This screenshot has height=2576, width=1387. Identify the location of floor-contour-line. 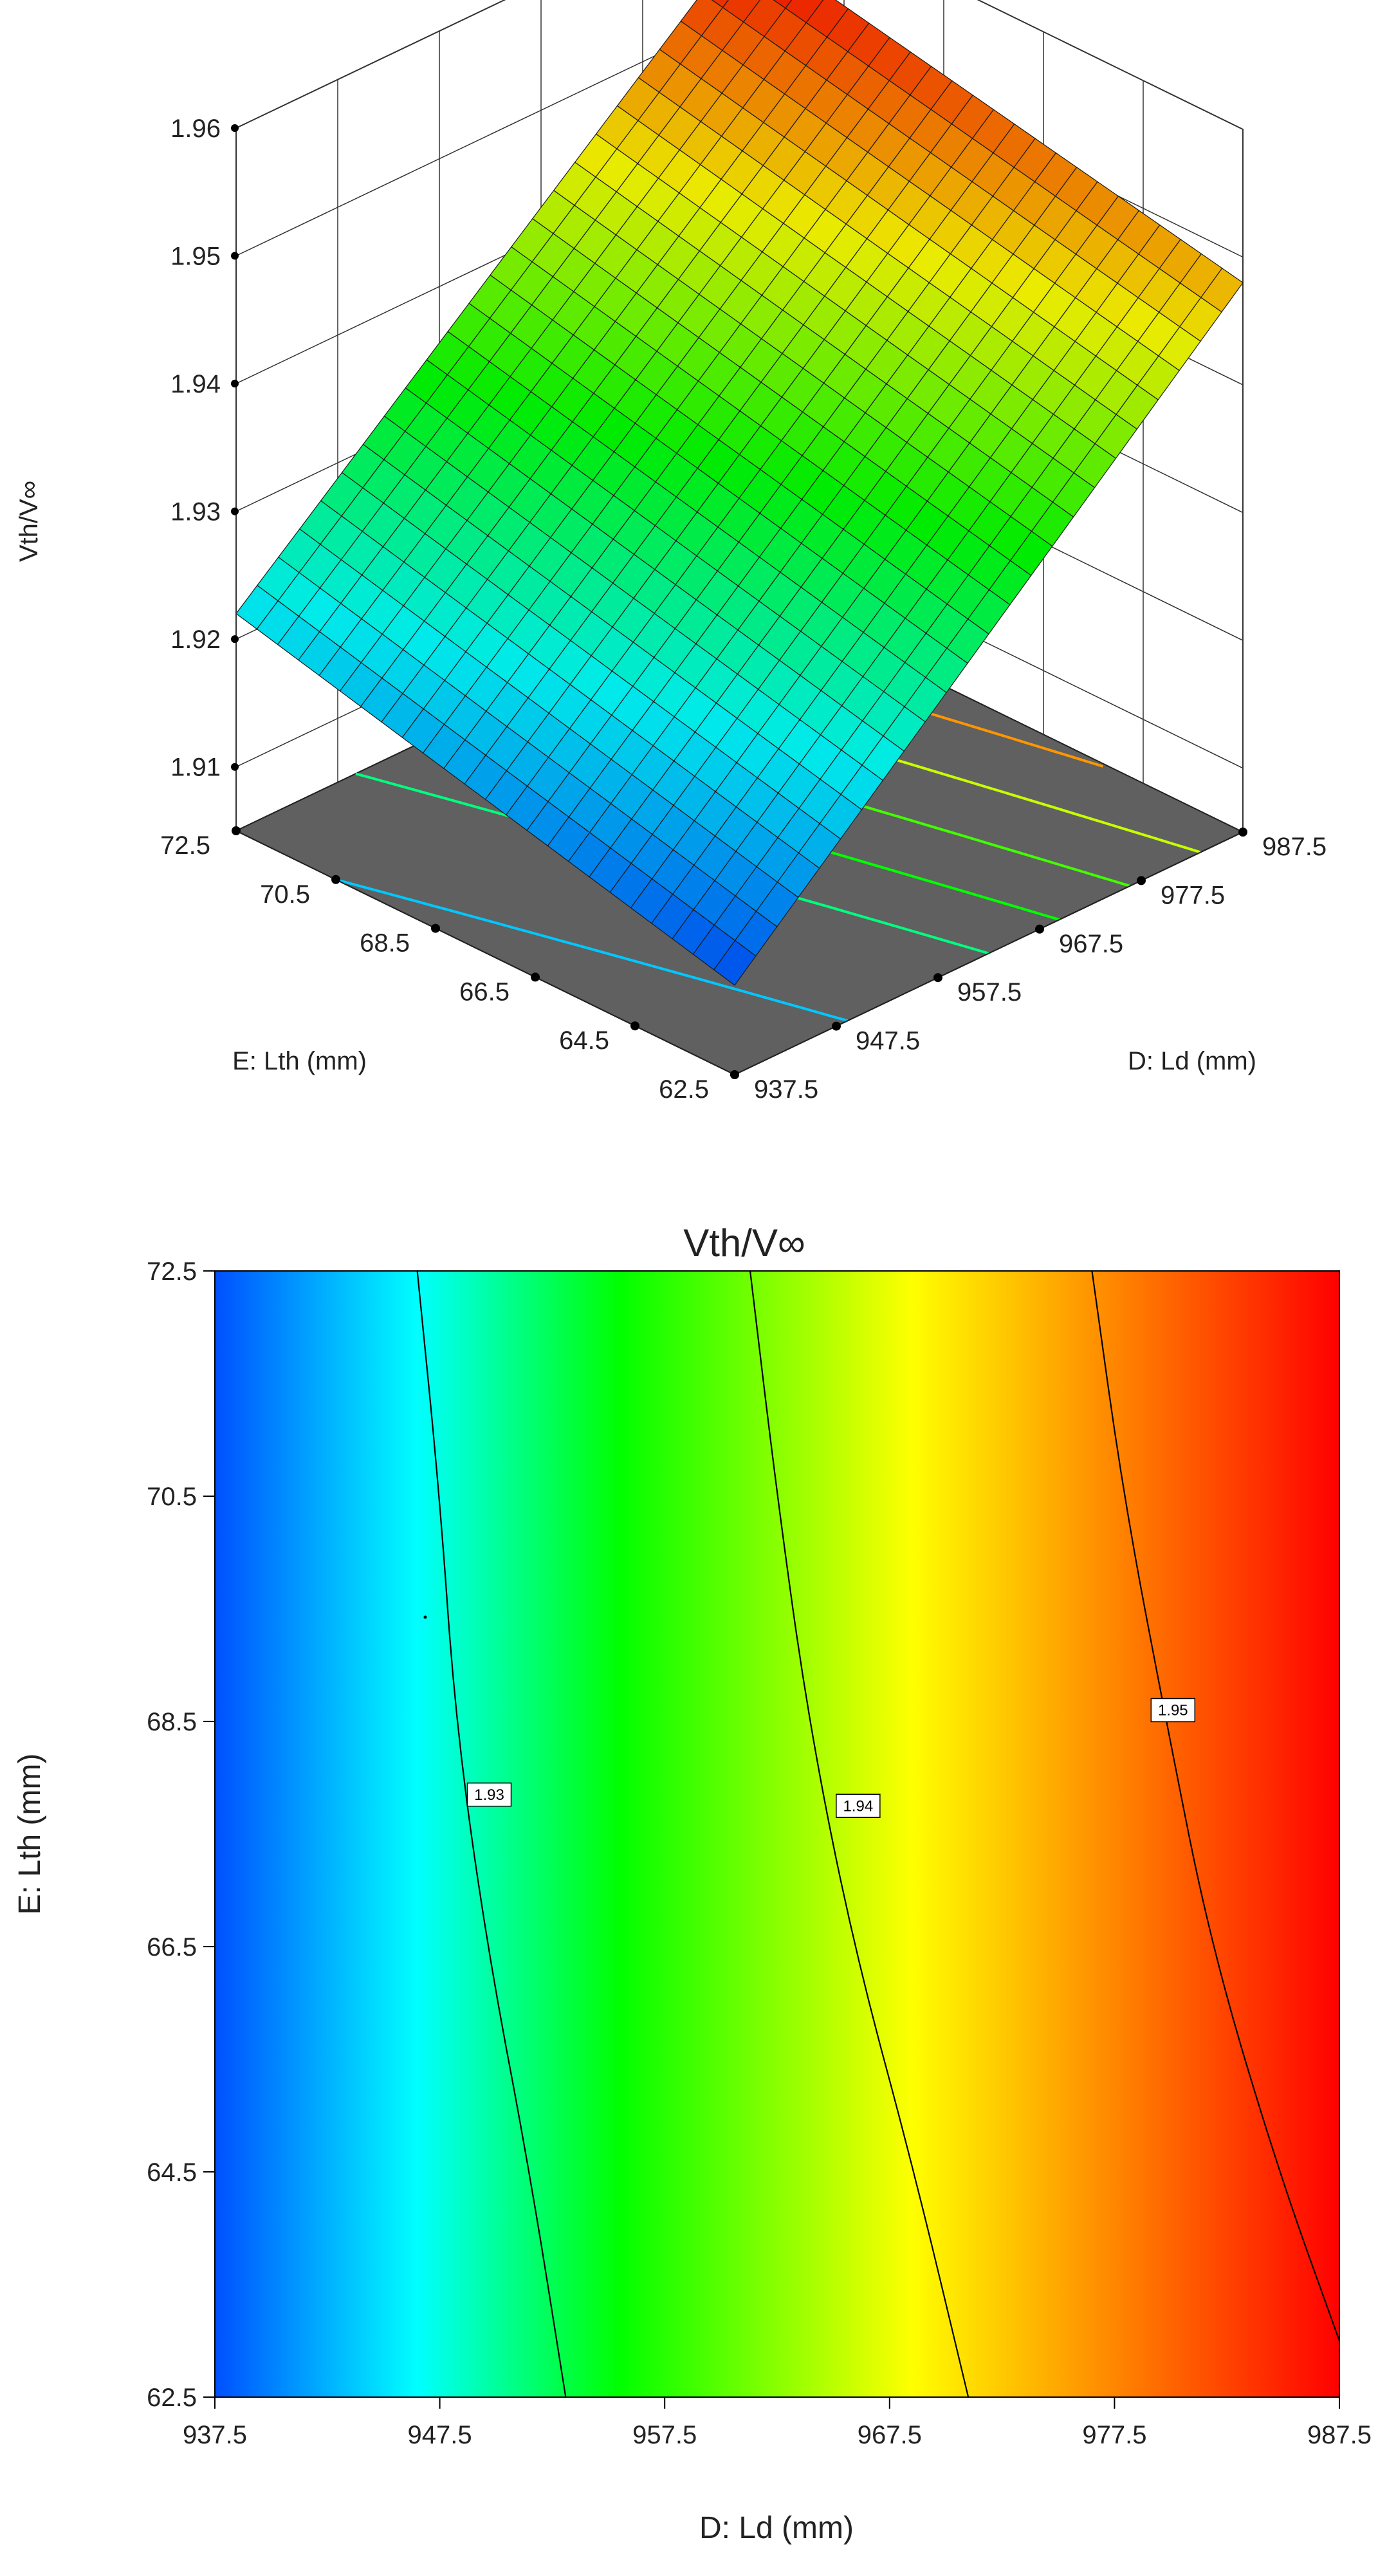
(592, 950).